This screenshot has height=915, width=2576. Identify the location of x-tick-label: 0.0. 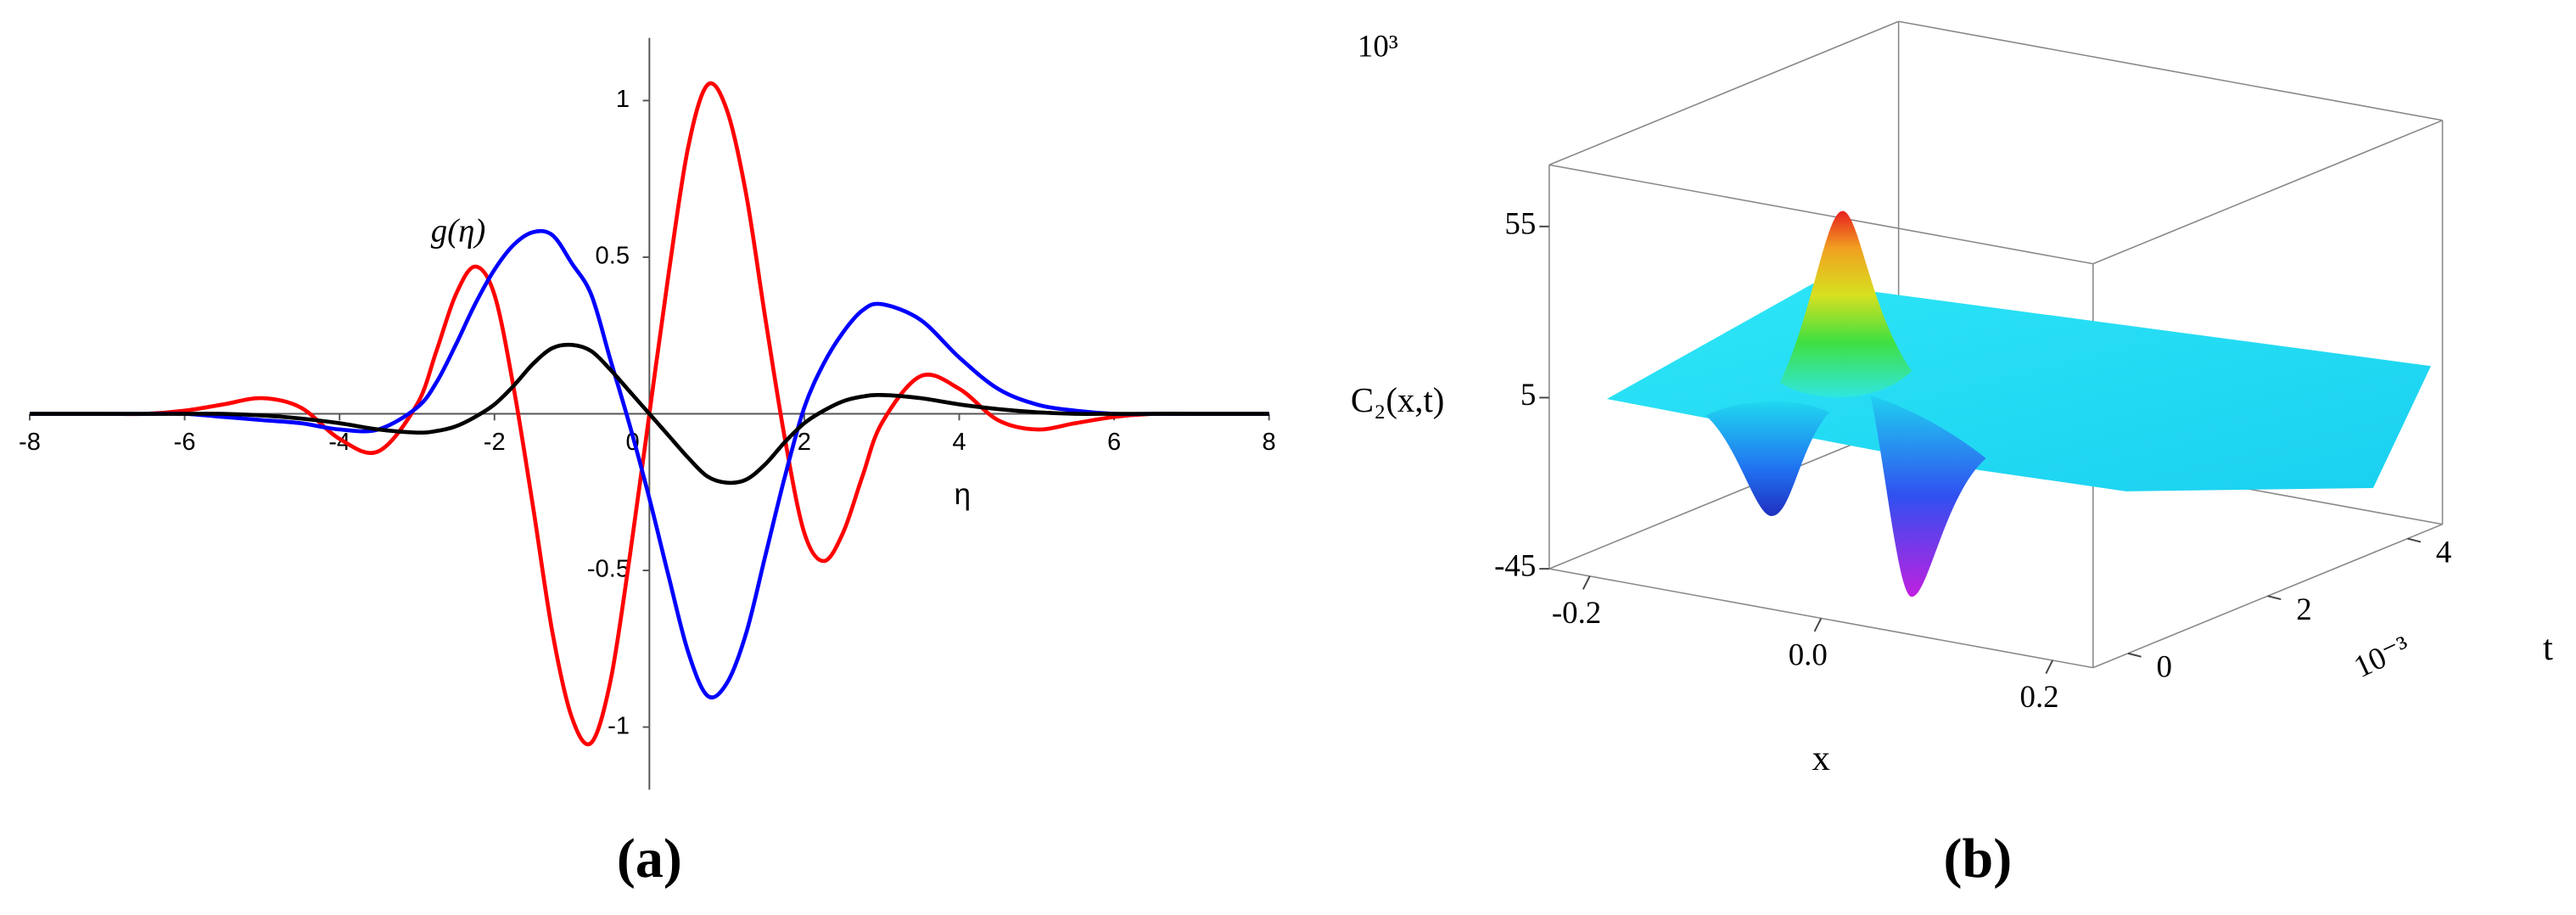
(1808, 654).